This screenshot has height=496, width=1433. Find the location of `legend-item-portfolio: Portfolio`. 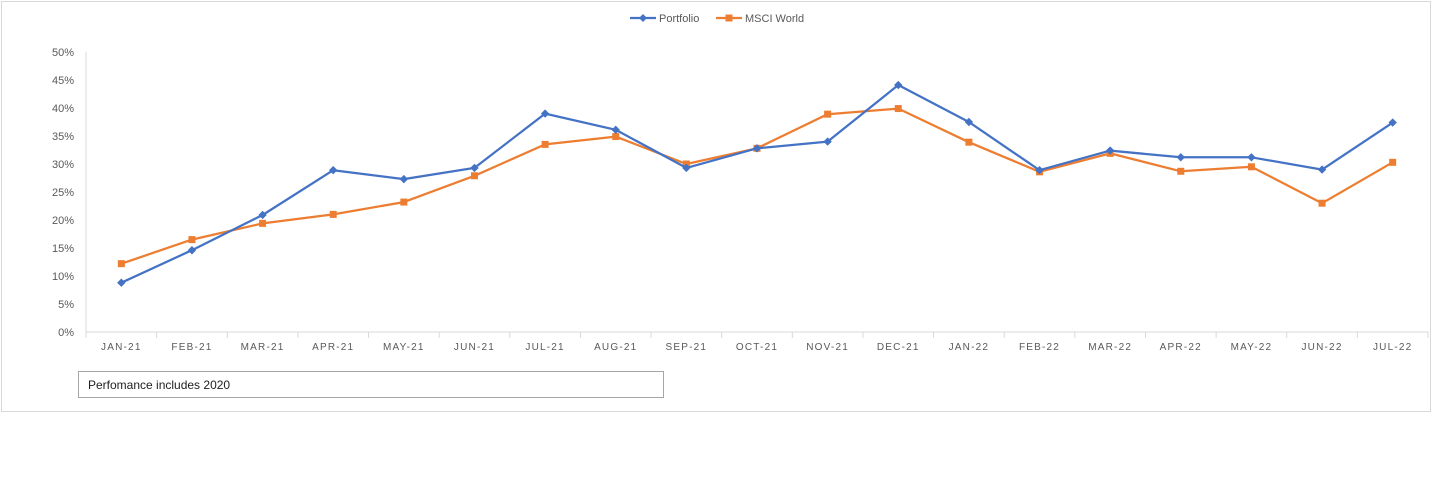

legend-item-portfolio: Portfolio is located at coordinates (664, 19).